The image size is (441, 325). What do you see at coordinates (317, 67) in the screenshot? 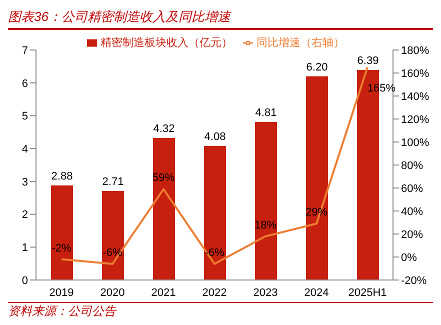
I see `data-label: 6.20` at bounding box center [317, 67].